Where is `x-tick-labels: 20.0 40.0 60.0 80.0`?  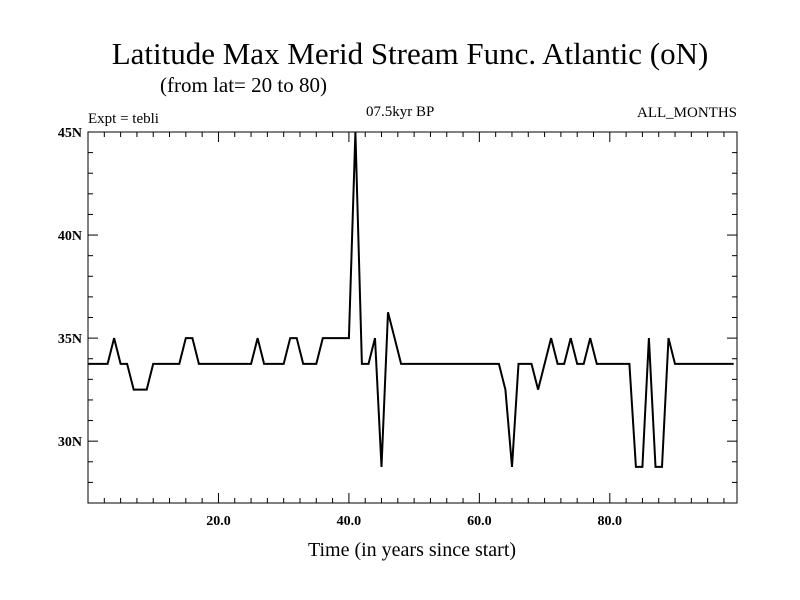 x-tick-labels: 20.0 40.0 60.0 80.0 is located at coordinates (414, 521).